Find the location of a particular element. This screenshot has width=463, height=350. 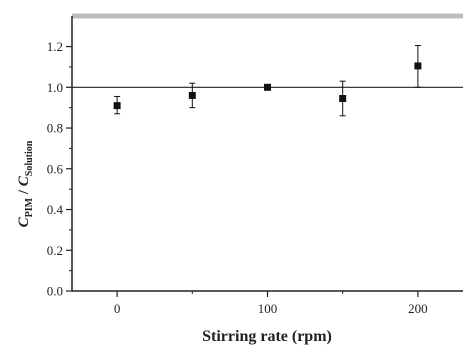

y-tick-label: 1.0 is located at coordinates (55, 87).